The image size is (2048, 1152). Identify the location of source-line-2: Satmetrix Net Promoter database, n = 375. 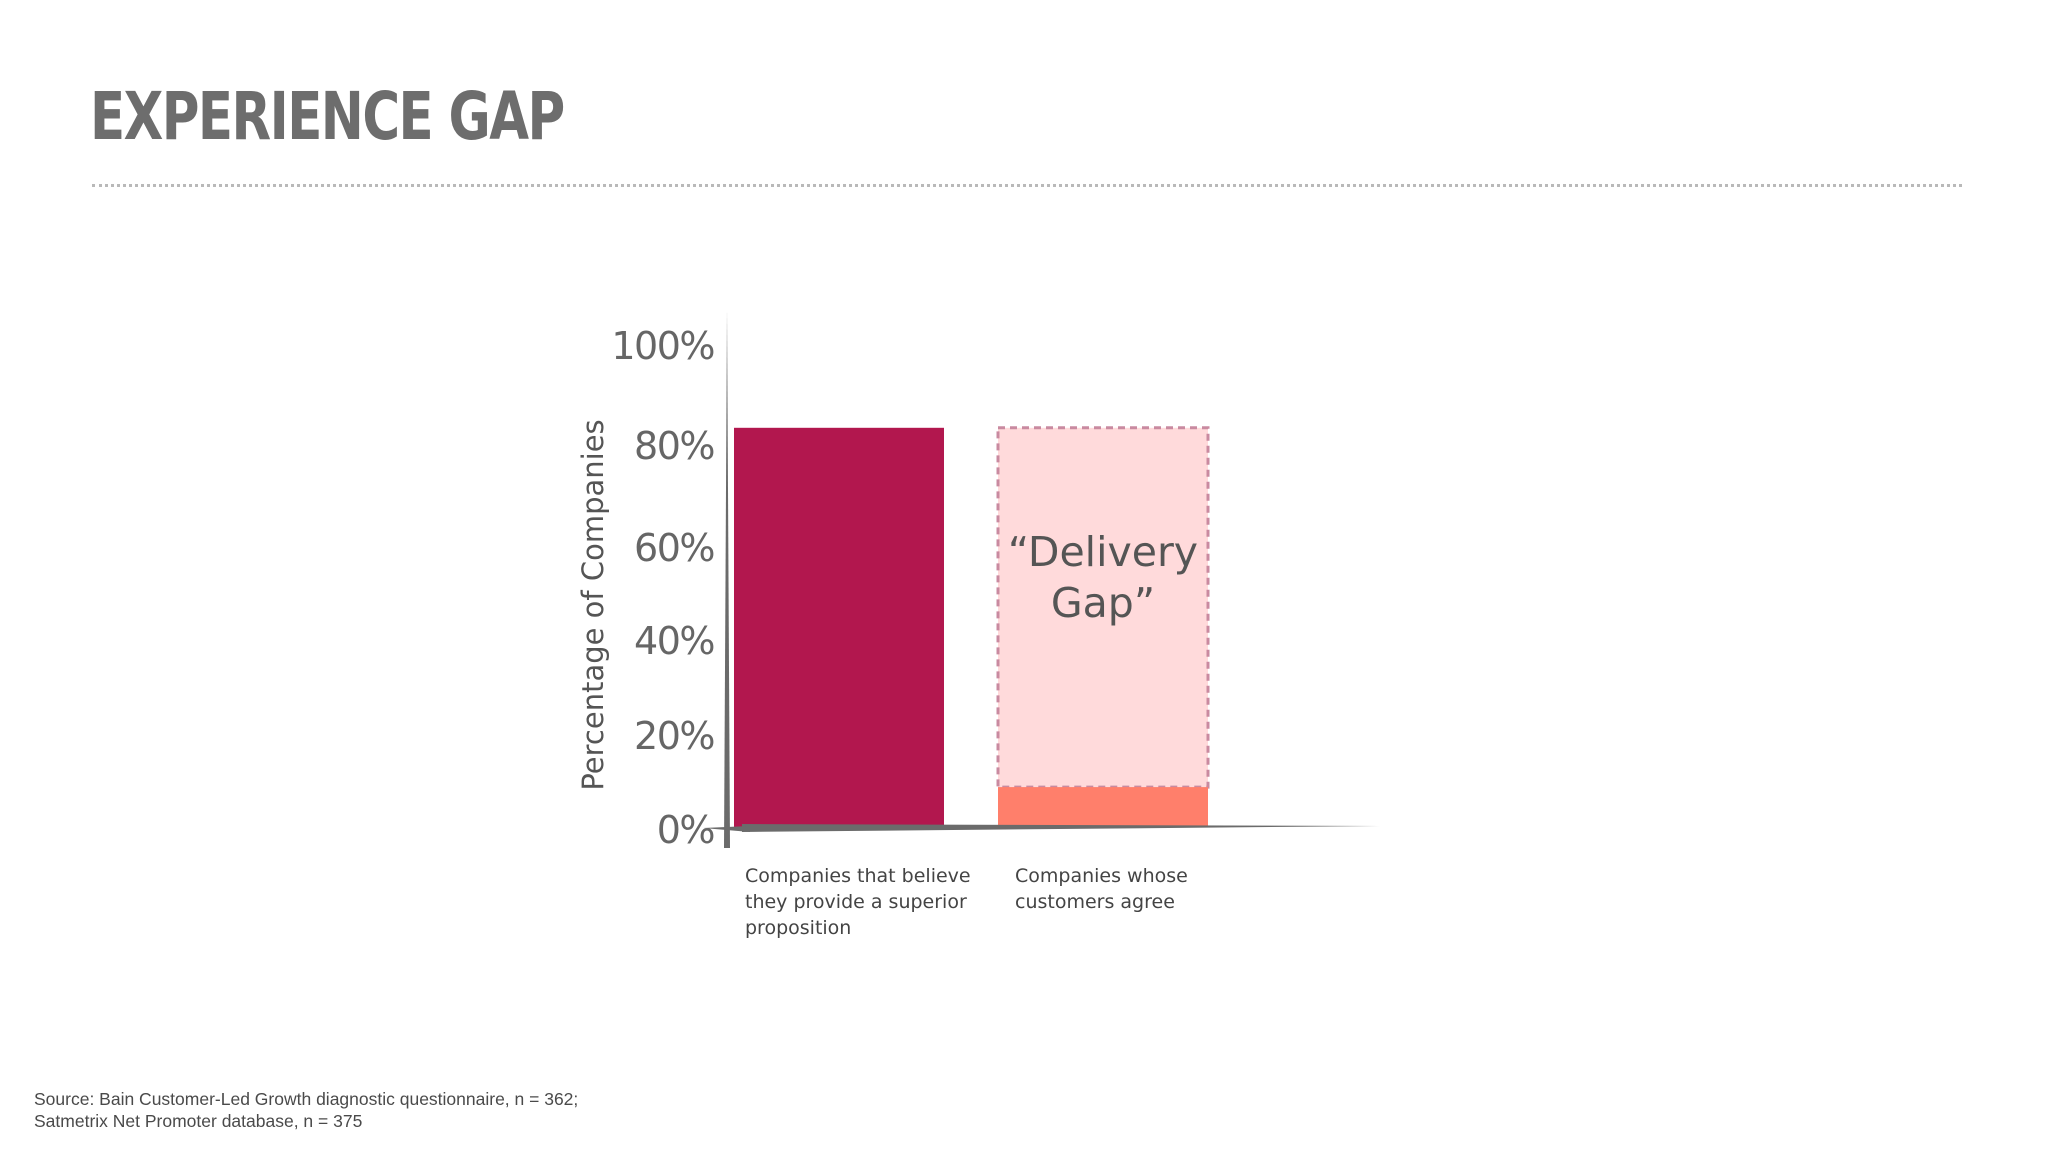
(198, 1121).